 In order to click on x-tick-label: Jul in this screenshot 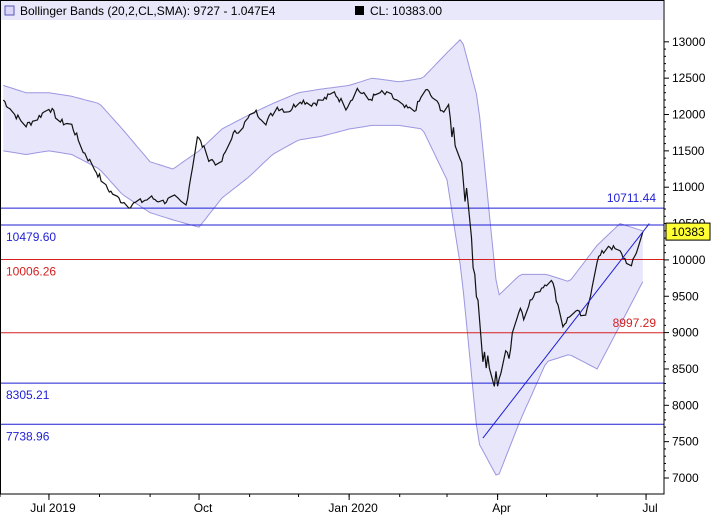, I will do `click(649, 508)`.